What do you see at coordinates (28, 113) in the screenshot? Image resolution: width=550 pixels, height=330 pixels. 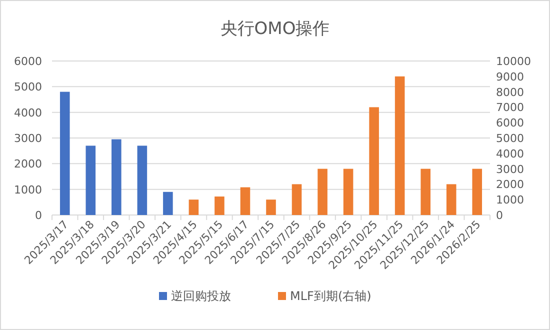 I see `y-tick-label: 4000` at bounding box center [28, 113].